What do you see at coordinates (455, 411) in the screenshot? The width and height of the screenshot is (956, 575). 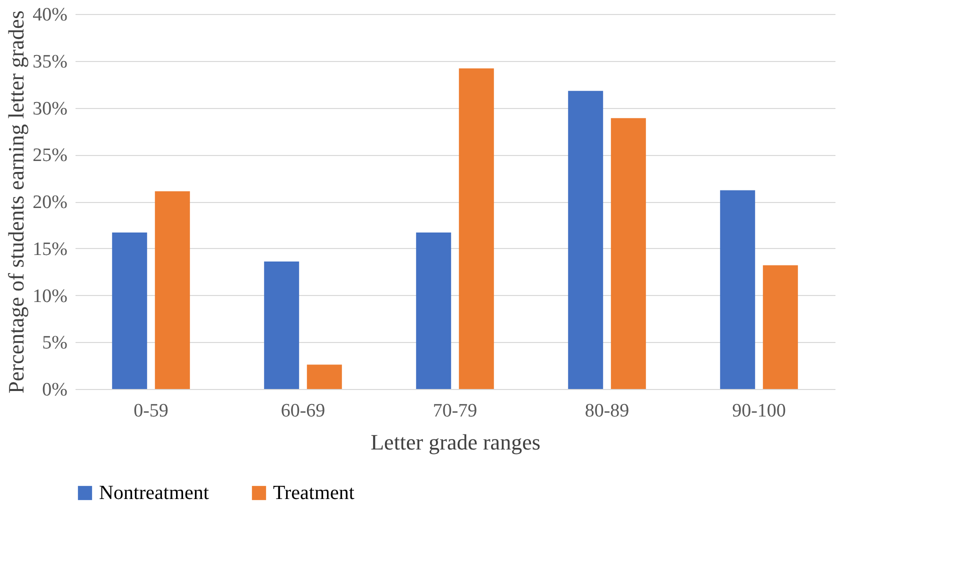 I see `x-tick-label: 70-79` at bounding box center [455, 411].